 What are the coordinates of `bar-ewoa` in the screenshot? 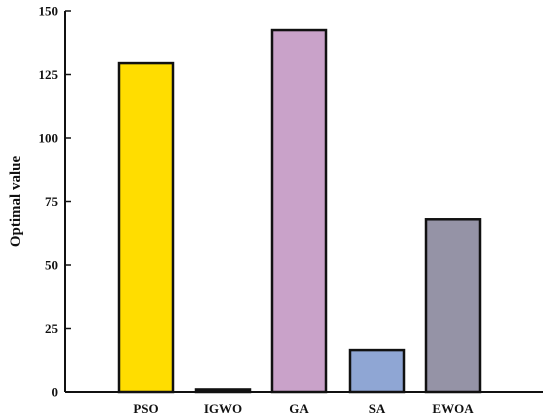 It's located at (453, 306).